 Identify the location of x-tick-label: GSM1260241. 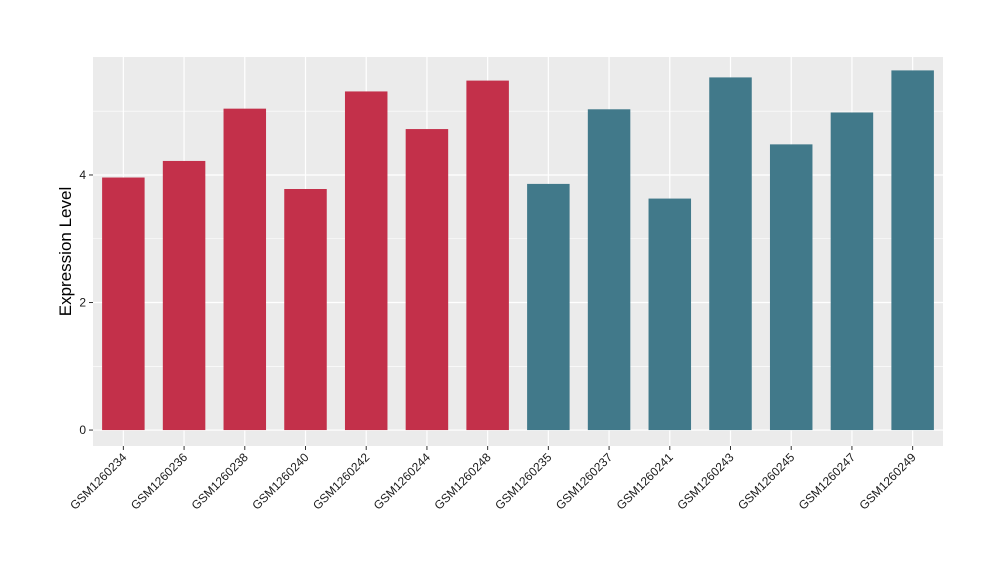
(645, 481).